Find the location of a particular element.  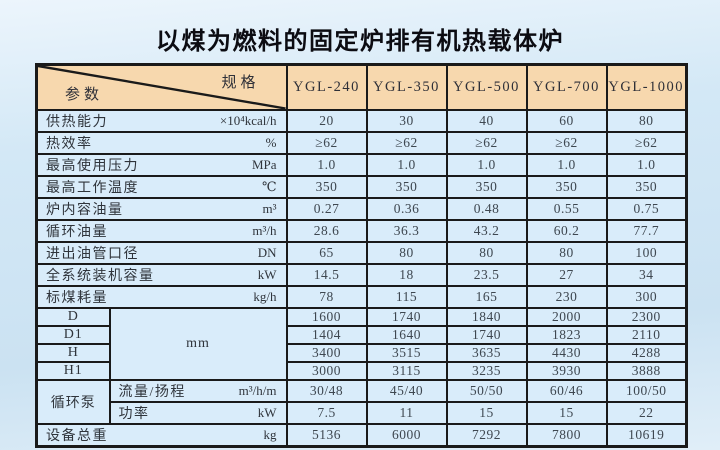

param-cell: 进出油管口径 DN is located at coordinates (161, 252).